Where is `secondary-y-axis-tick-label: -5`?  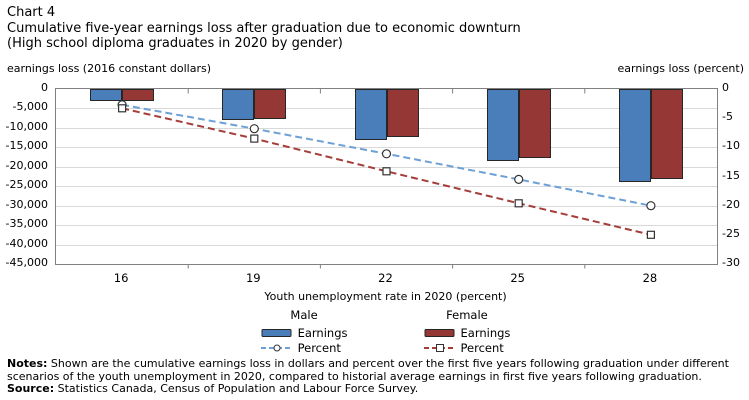 secondary-y-axis-tick-label: -5 is located at coordinates (727, 117).